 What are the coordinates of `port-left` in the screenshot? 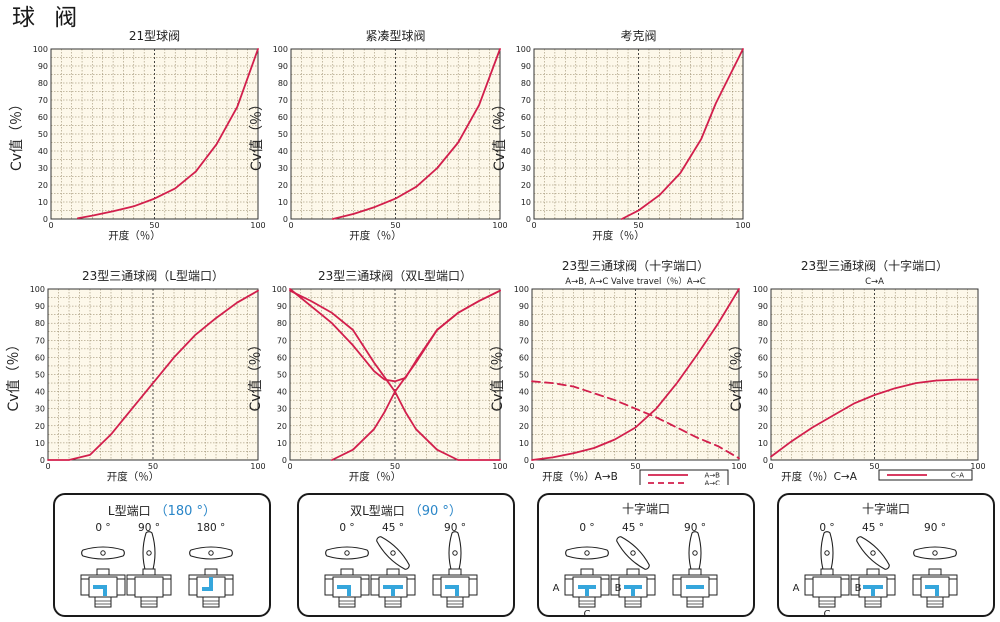 It's located at (437, 587).